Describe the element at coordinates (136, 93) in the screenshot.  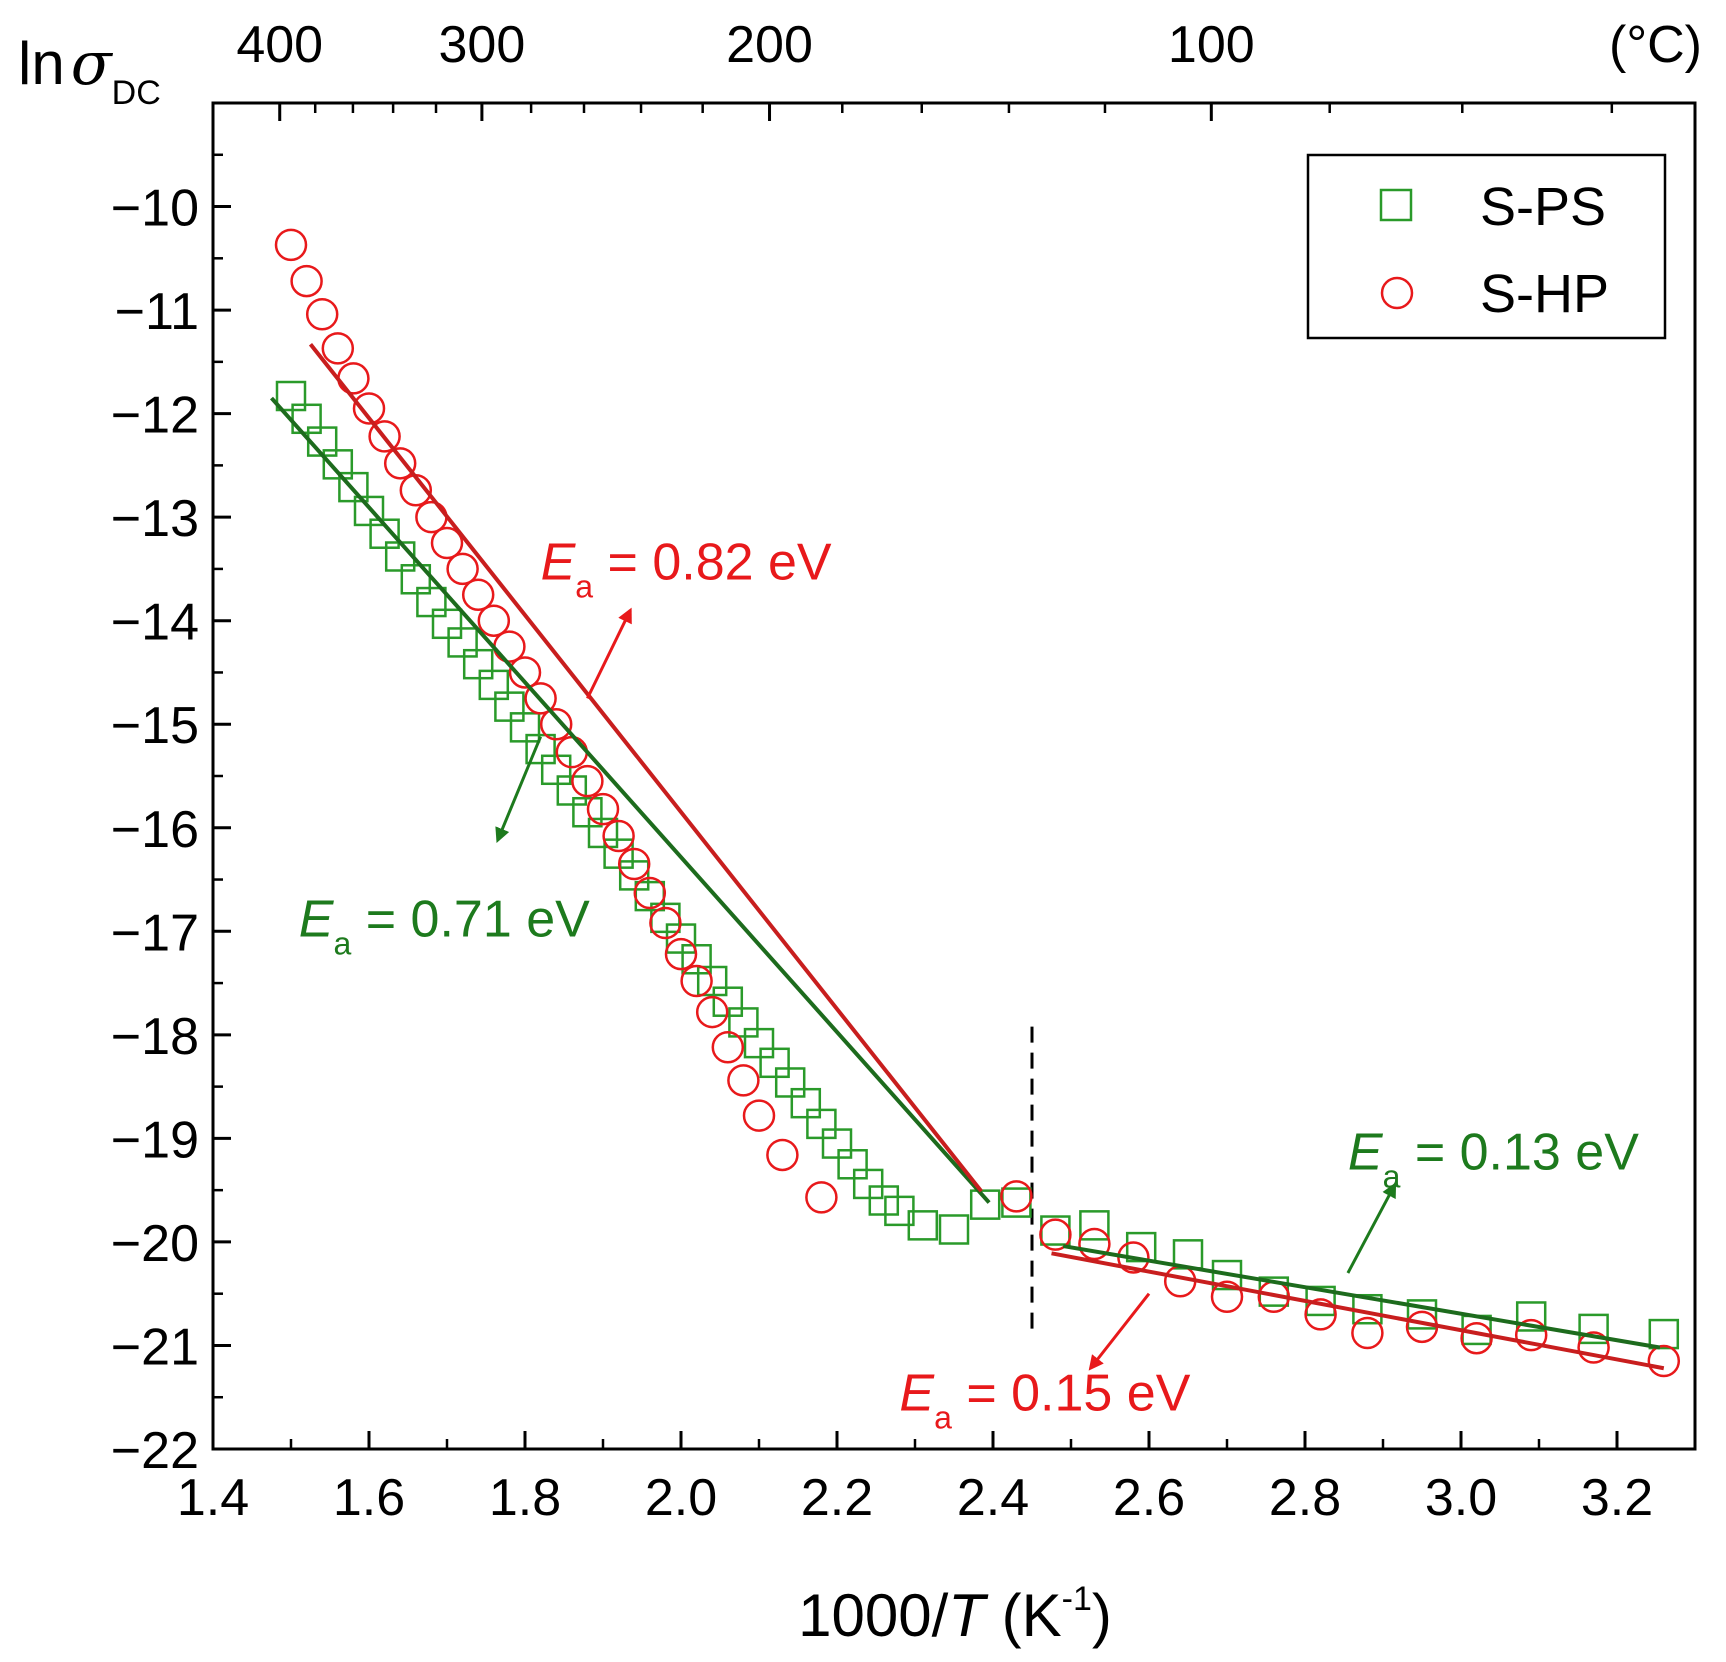
I see `y-axis-label-subscript: DC` at that location.